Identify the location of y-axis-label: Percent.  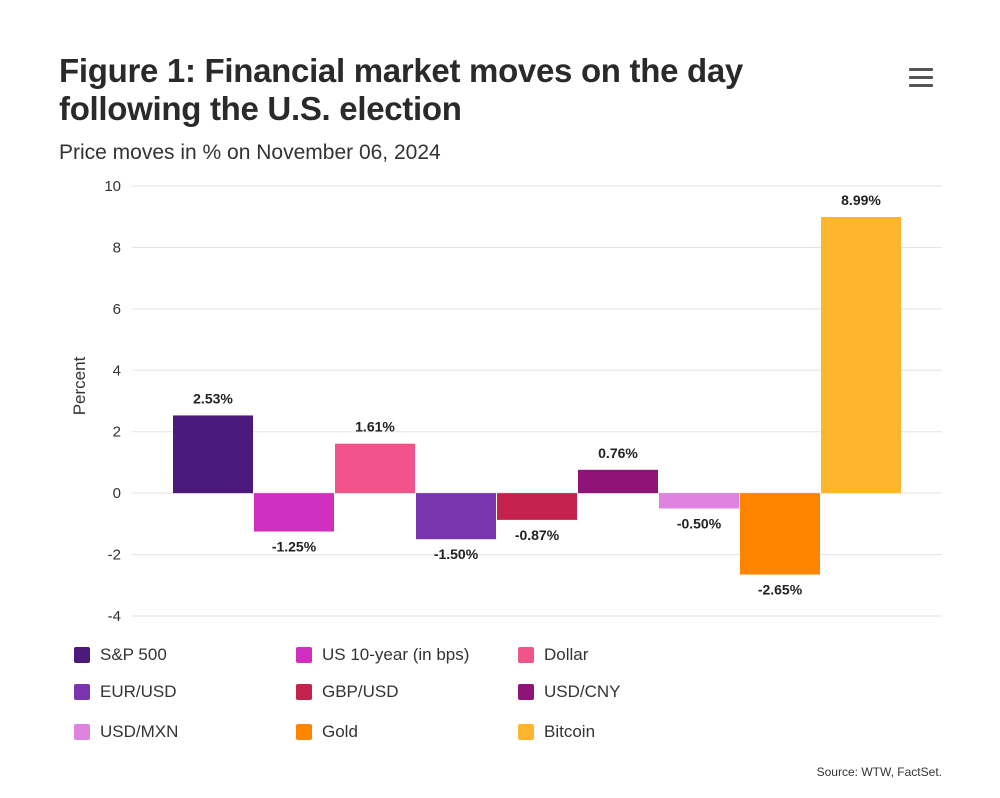
(79, 385).